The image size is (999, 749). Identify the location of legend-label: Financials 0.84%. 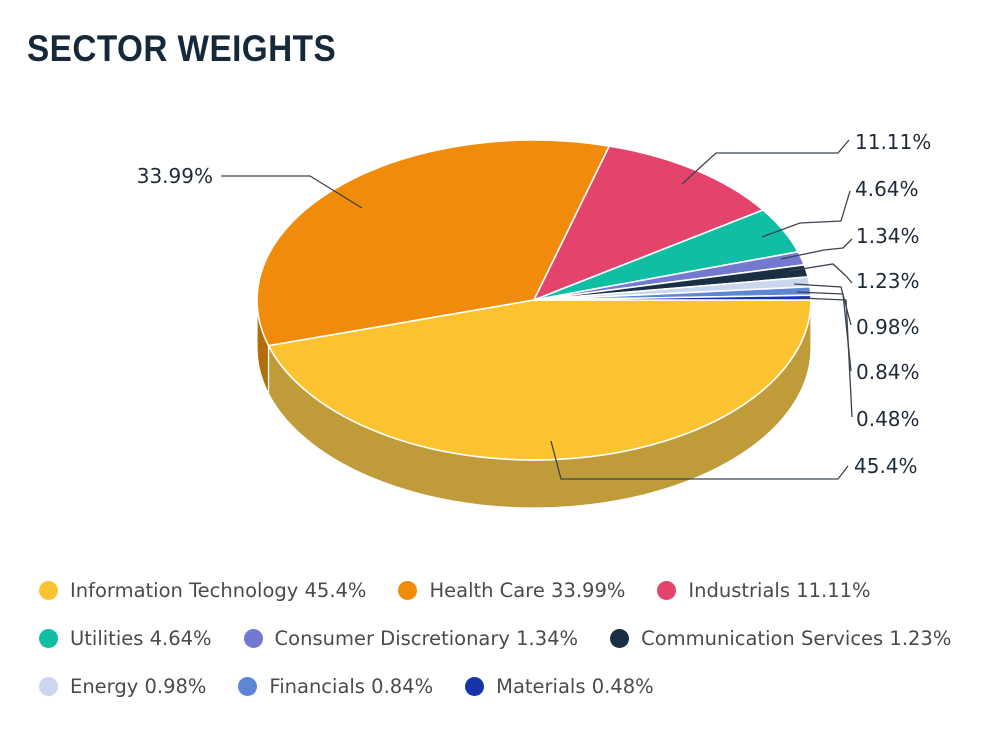
(351, 686).